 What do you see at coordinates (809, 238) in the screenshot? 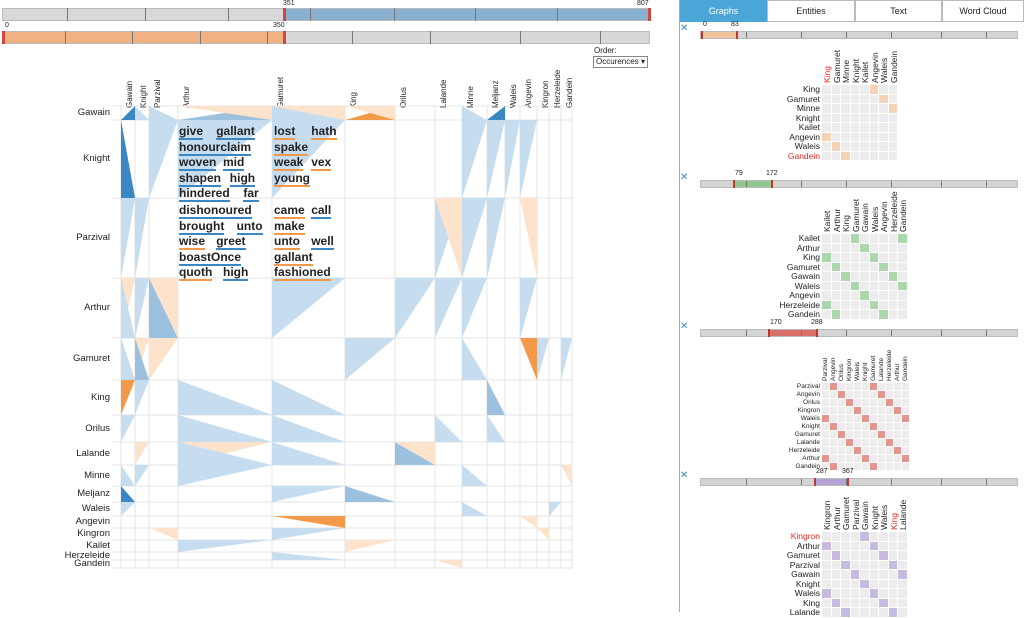
I see `panel-row-label: Kailet` at bounding box center [809, 238].